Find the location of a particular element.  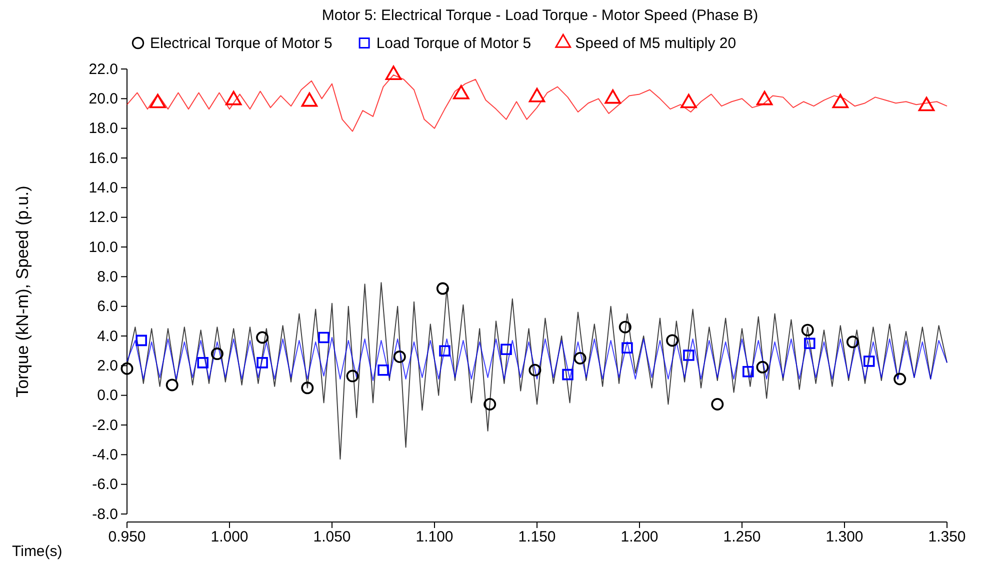

y-tick-label: 16.0 is located at coordinates (103, 158).